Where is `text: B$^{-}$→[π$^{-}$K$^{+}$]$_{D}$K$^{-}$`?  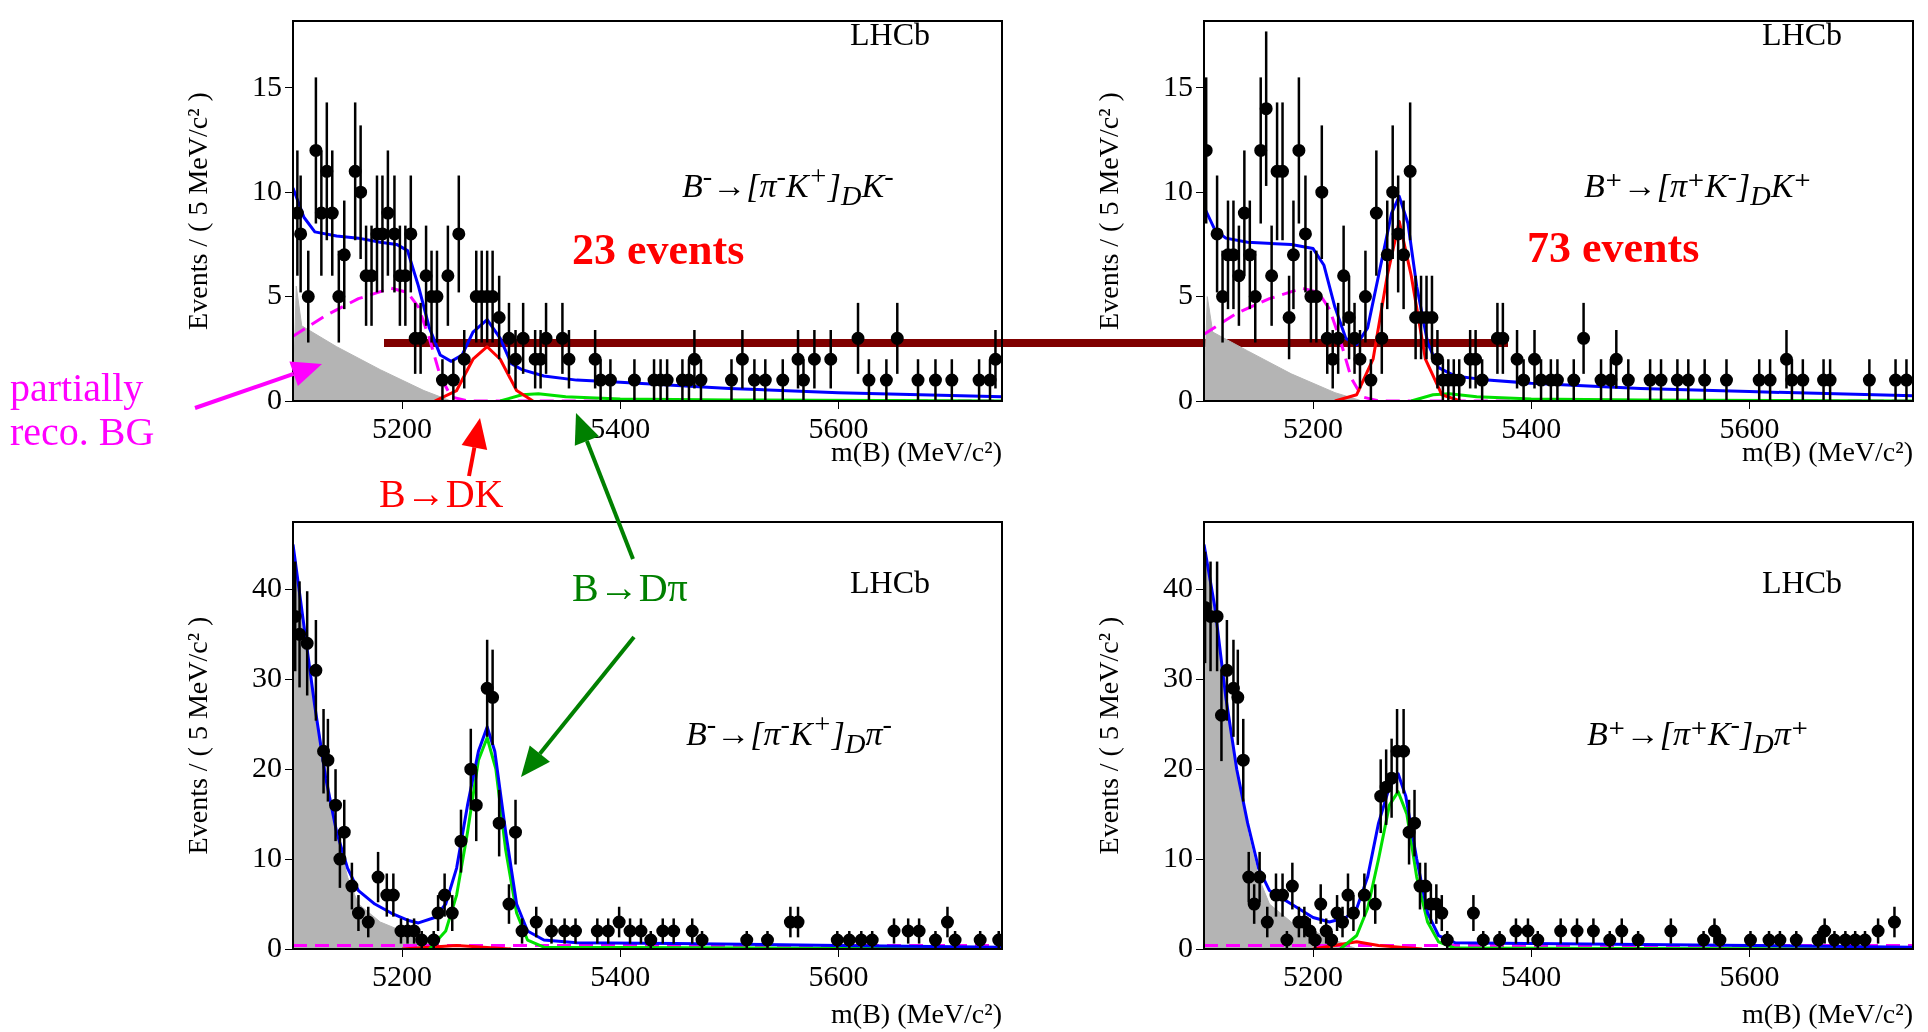 text: B$^{-}$→[π$^{-}$K$^{+}$]$_{D}$K$^{-}$ is located at coordinates (788, 186).